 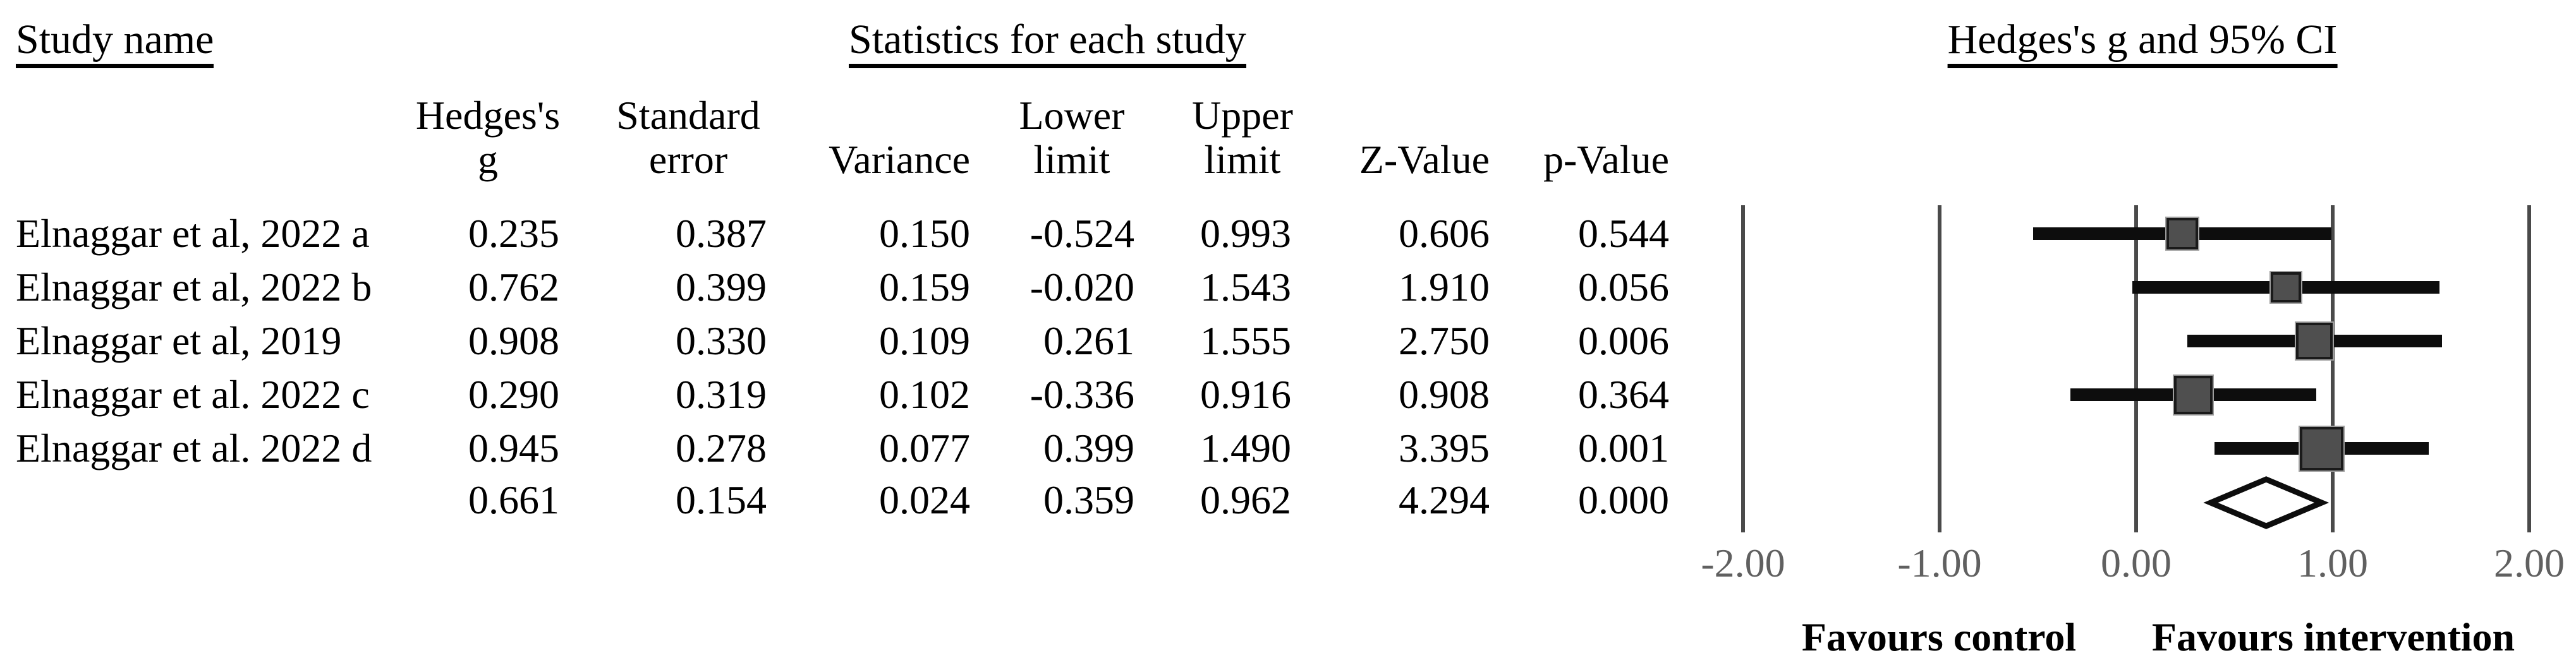 I want to click on var-value-cell: 0.077, so click(x=924, y=448).